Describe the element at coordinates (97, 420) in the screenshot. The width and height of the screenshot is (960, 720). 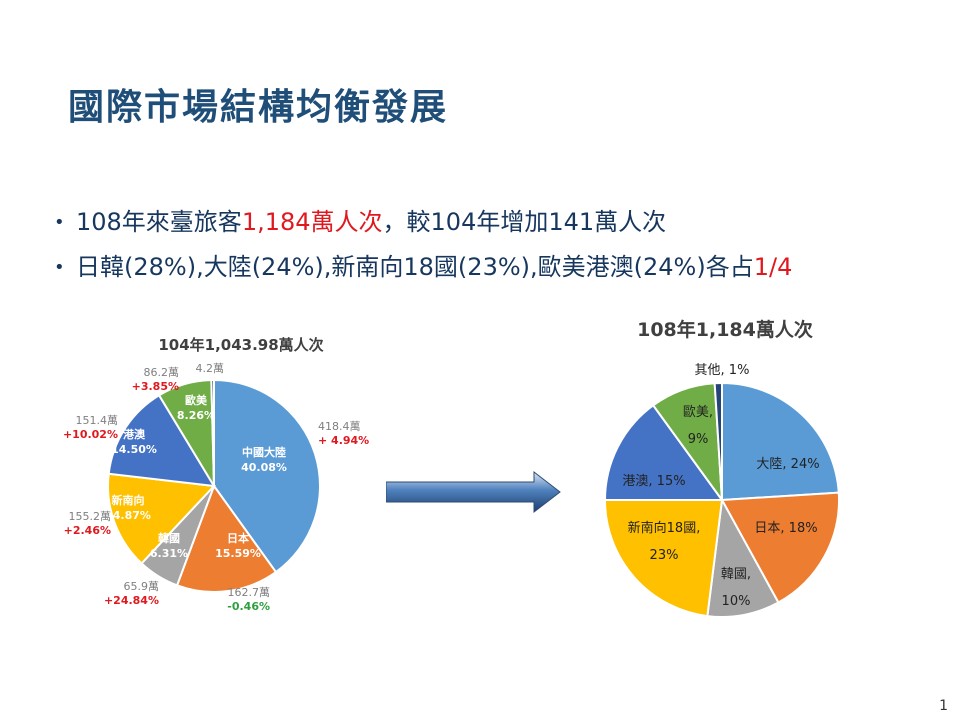
I see `slice-count: 151.4萬` at that location.